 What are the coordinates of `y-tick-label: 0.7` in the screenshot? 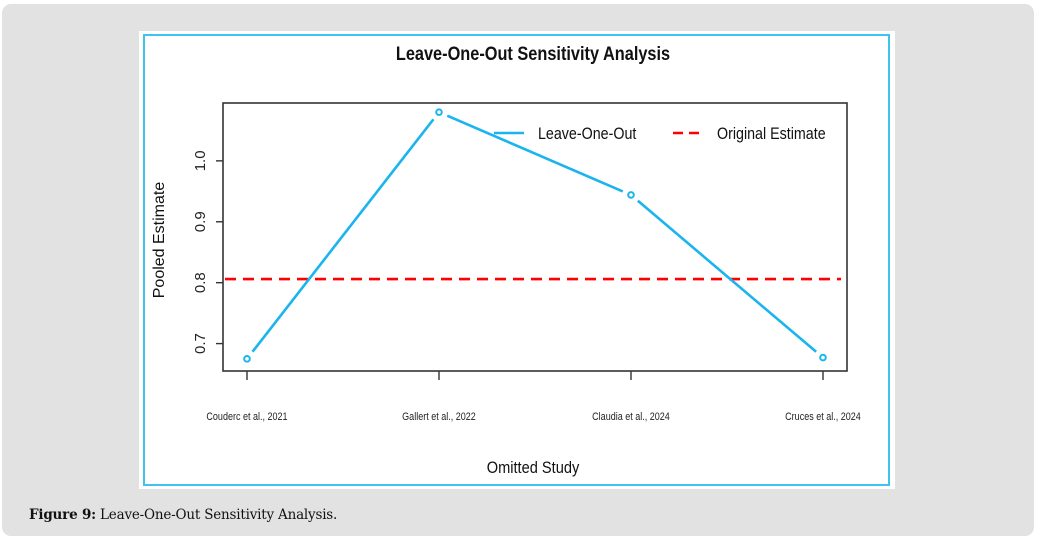 It's located at (200, 343).